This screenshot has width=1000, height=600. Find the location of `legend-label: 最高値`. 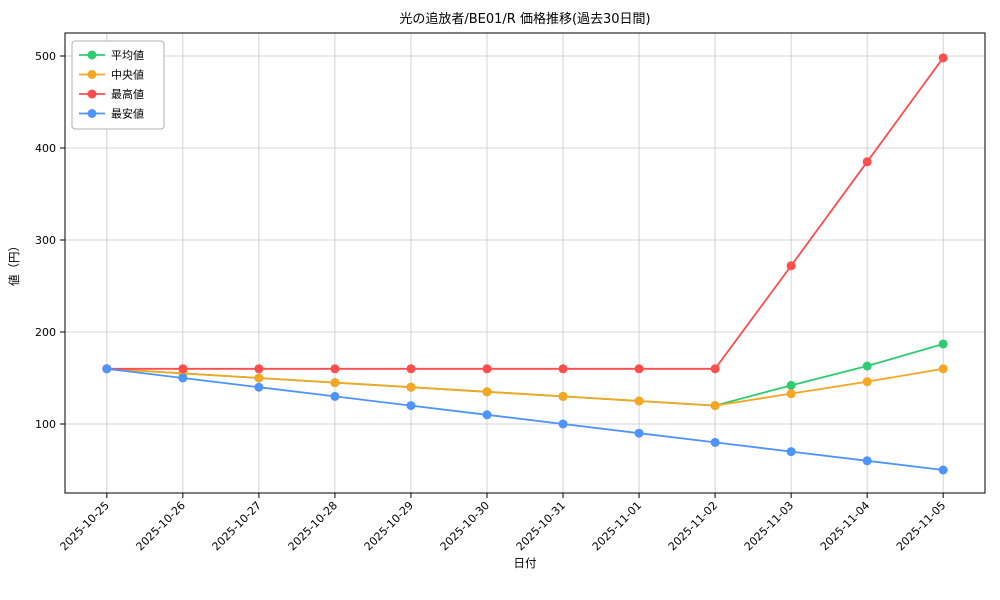

legend-label: 最高値 is located at coordinates (127, 94).